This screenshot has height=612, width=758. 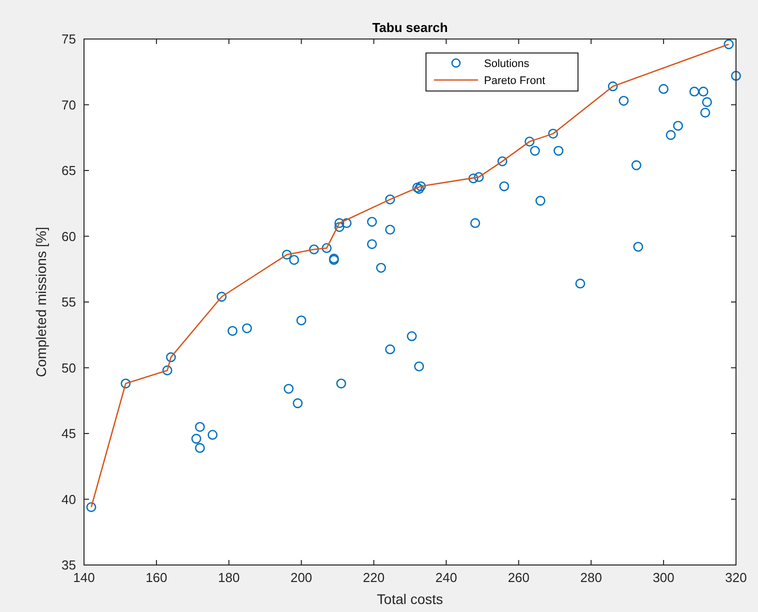 I want to click on y-tick-label: 65, so click(x=69, y=170).